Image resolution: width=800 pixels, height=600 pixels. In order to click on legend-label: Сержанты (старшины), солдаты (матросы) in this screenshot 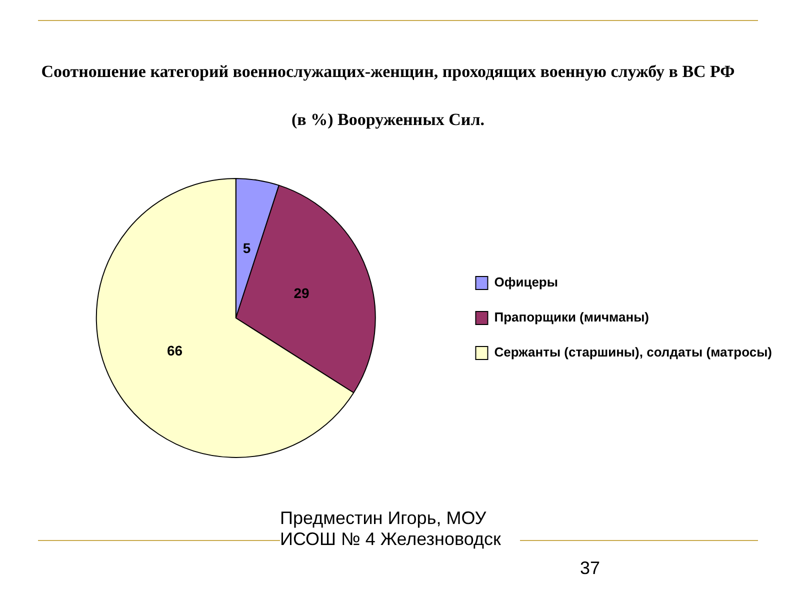, I will do `click(633, 352)`.